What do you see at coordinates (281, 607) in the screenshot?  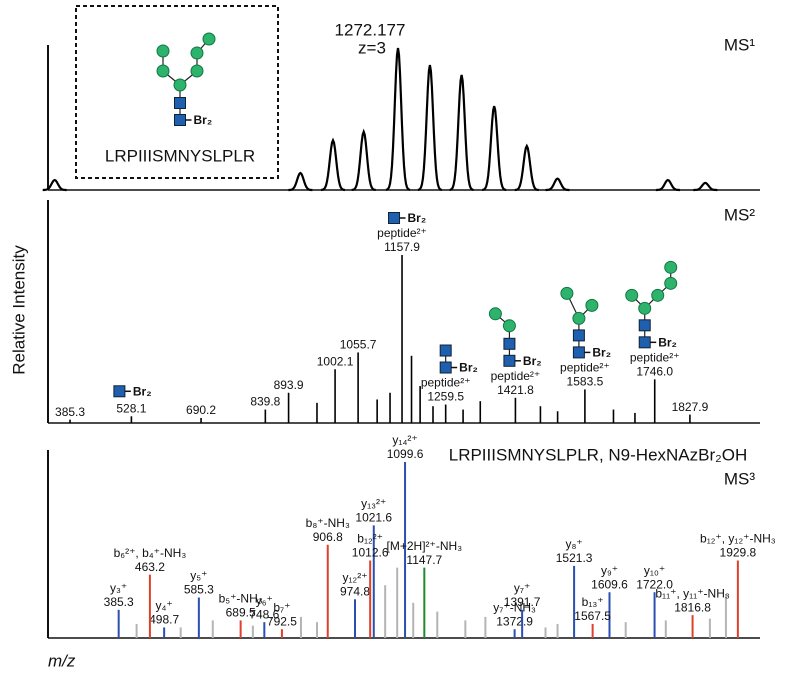 I see `ion-label: b₇⁺` at bounding box center [281, 607].